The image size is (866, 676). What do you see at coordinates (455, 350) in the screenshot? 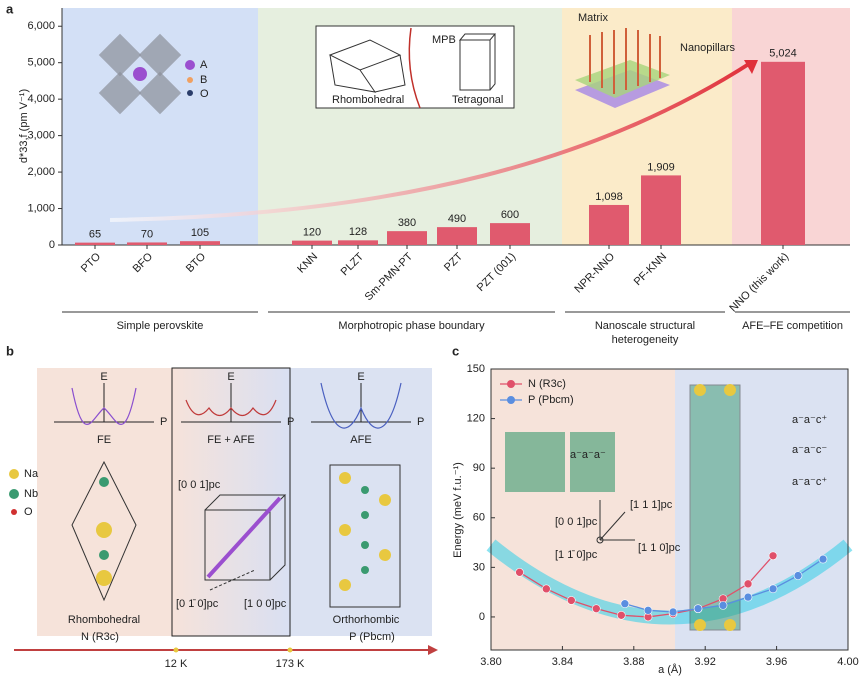
I see `panel-label: c` at bounding box center [455, 350].